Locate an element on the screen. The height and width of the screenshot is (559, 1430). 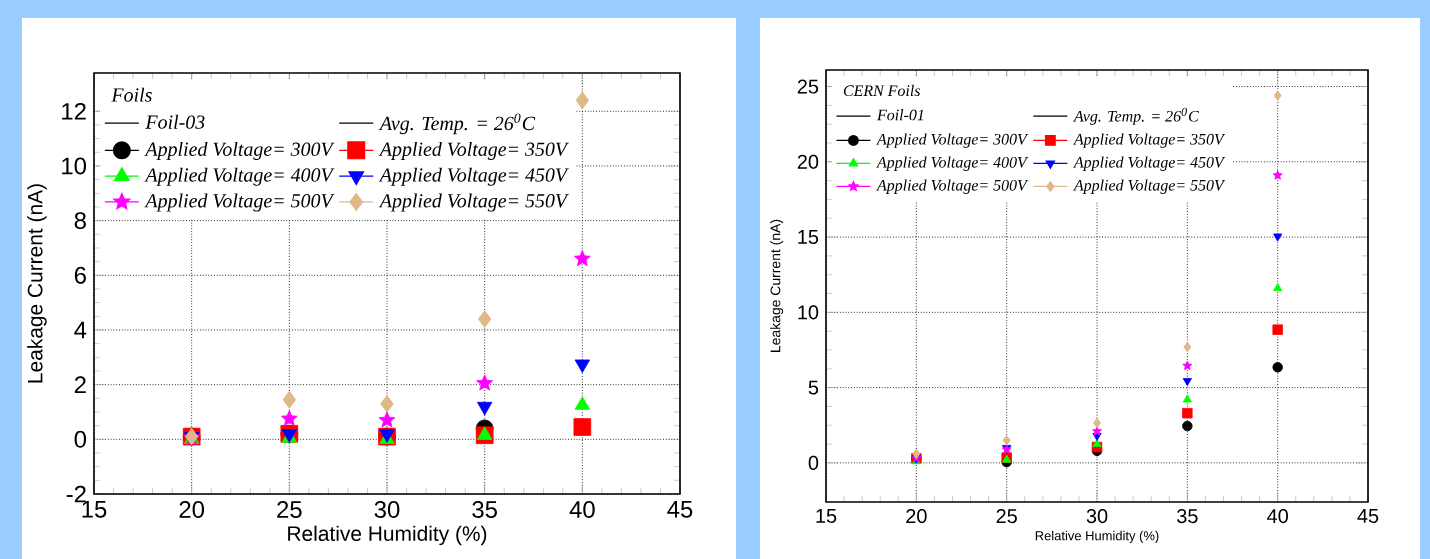
annotation: Foil-03 is located at coordinates (175, 121).